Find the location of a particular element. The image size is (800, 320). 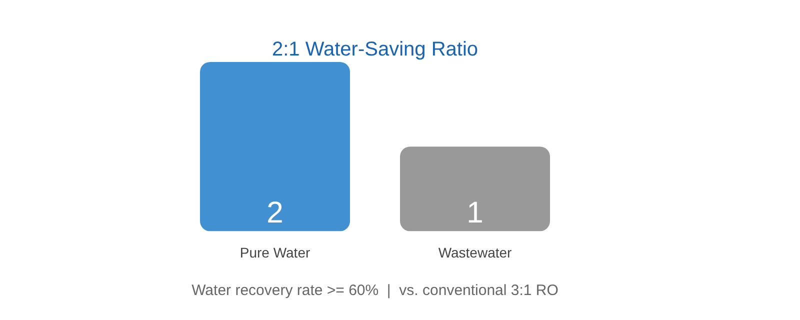

x-tick-label: Wastewater is located at coordinates (475, 252).